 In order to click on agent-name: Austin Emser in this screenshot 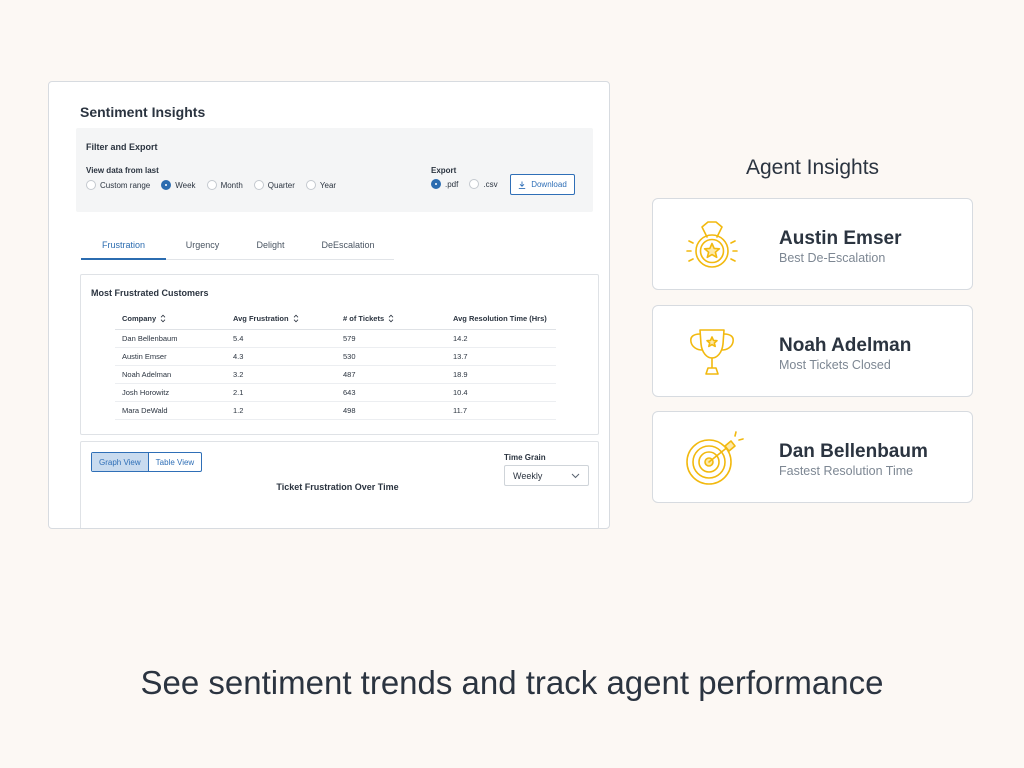, I will do `click(840, 238)`.